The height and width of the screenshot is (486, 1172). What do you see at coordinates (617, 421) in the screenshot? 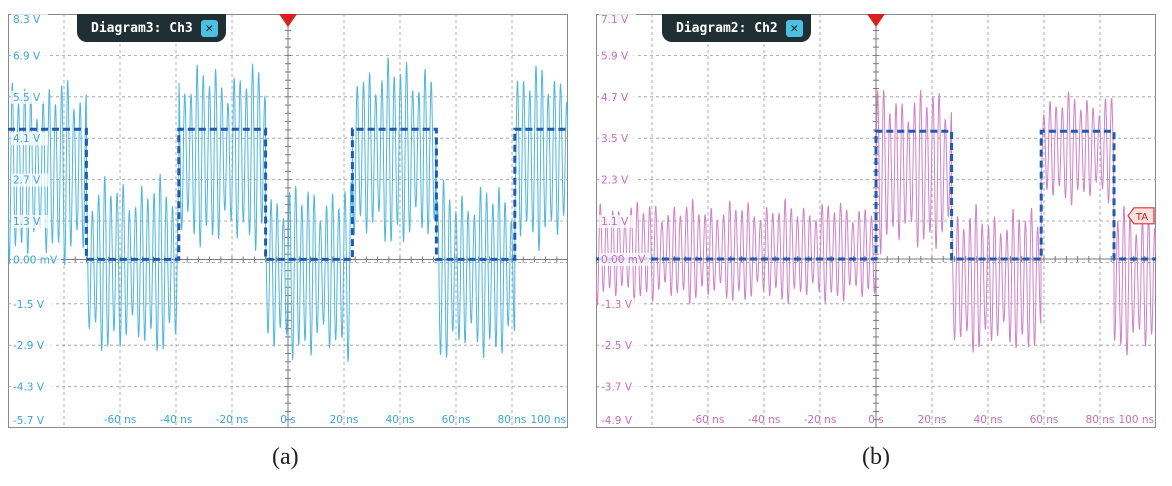
I see `y-tick-label: -4.9 V` at bounding box center [617, 421].